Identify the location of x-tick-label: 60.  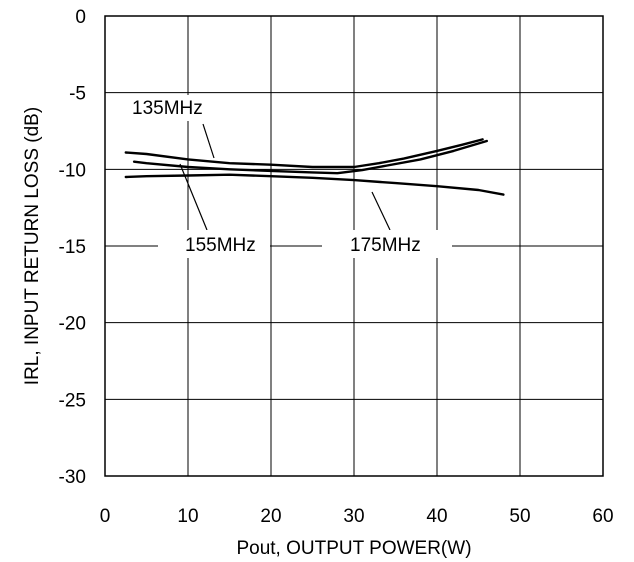
(602, 516).